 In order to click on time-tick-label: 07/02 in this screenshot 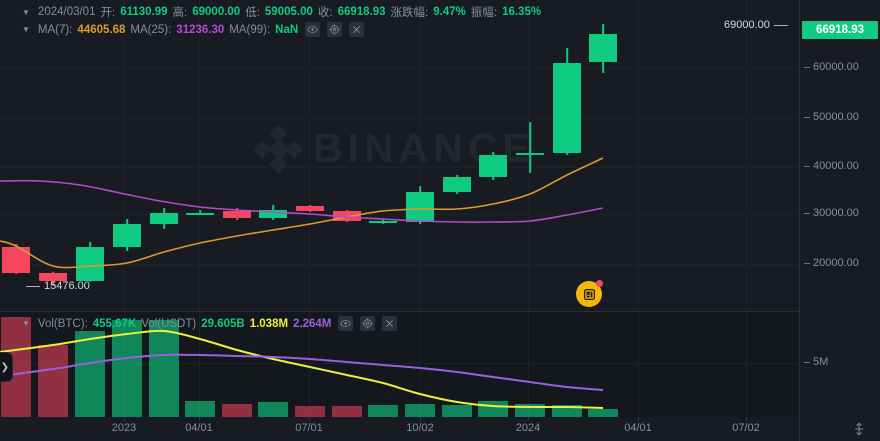, I will do `click(746, 428)`.